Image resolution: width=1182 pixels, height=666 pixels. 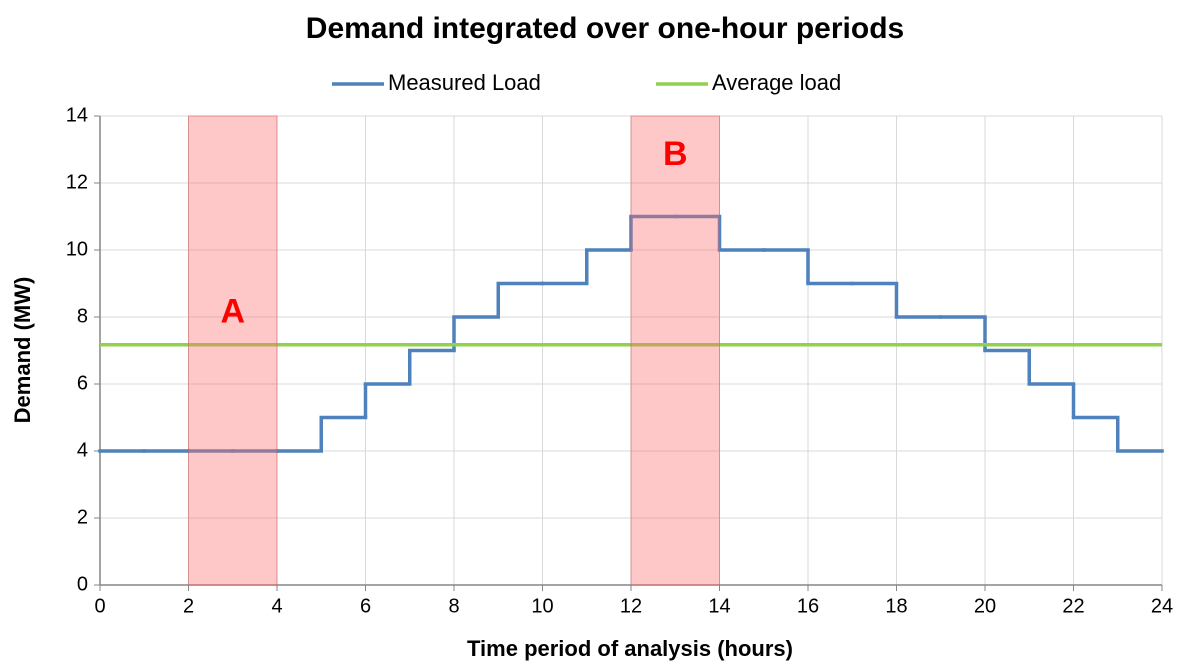 I want to click on y-tick-label: 4, so click(x=82, y=450).